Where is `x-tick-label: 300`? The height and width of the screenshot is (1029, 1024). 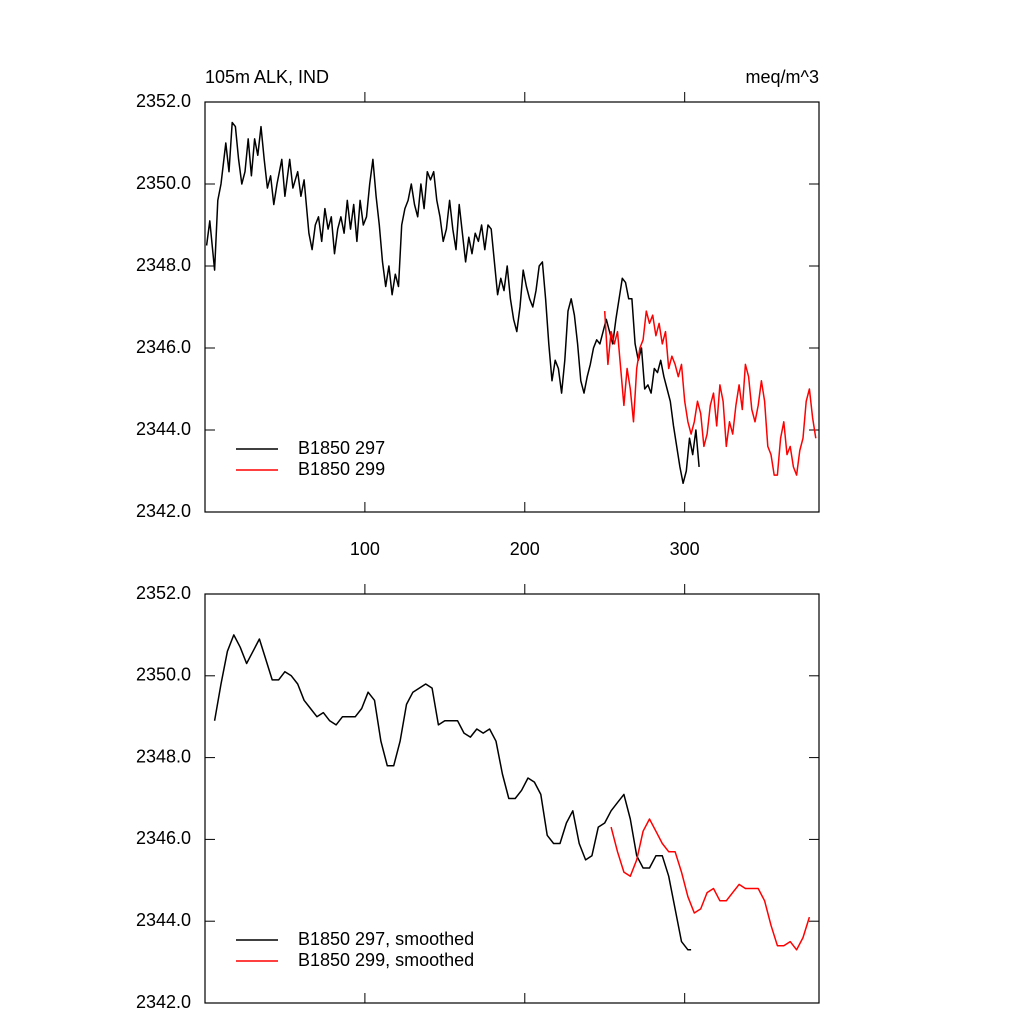 x-tick-label: 300 is located at coordinates (685, 549).